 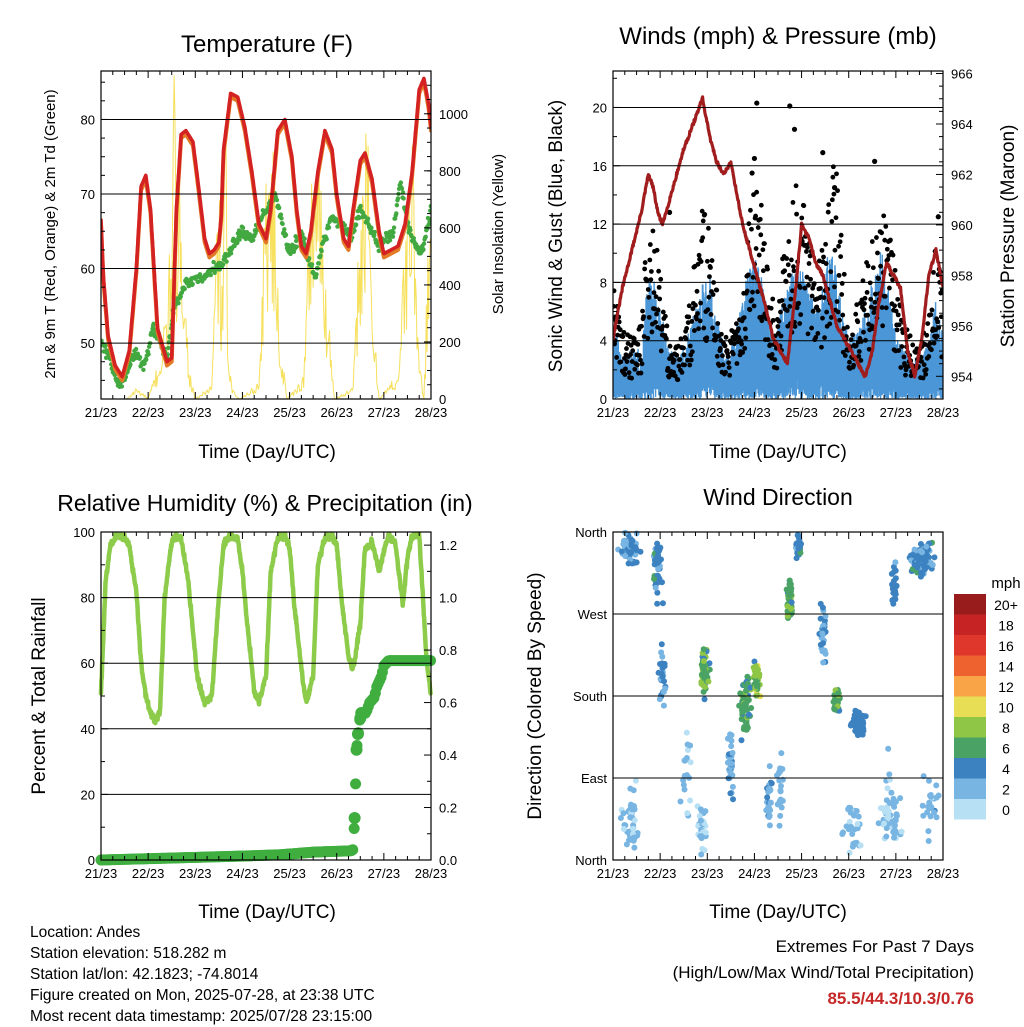 What do you see at coordinates (970, 706) in the screenshot?
I see `legend-swatch` at bounding box center [970, 706].